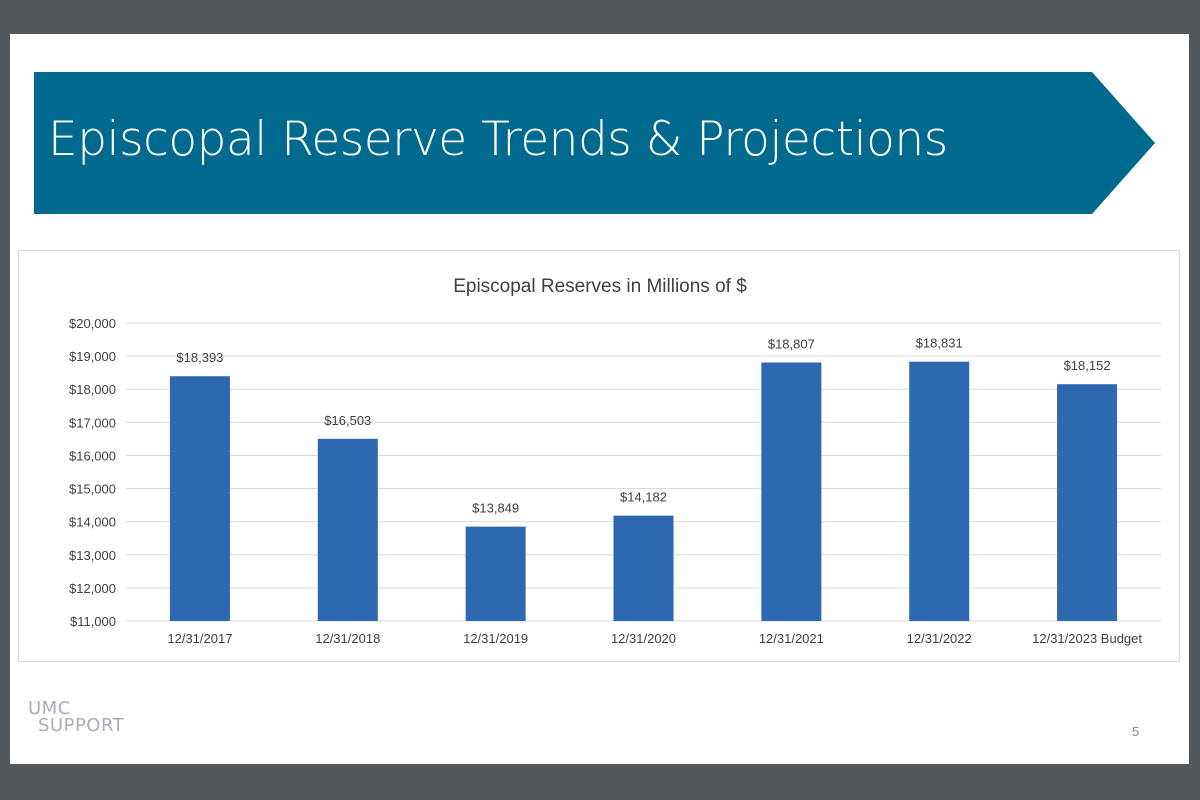 This screenshot has width=1200, height=800. Describe the element at coordinates (92, 455) in the screenshot. I see `y-tick-label: $16,000` at that location.